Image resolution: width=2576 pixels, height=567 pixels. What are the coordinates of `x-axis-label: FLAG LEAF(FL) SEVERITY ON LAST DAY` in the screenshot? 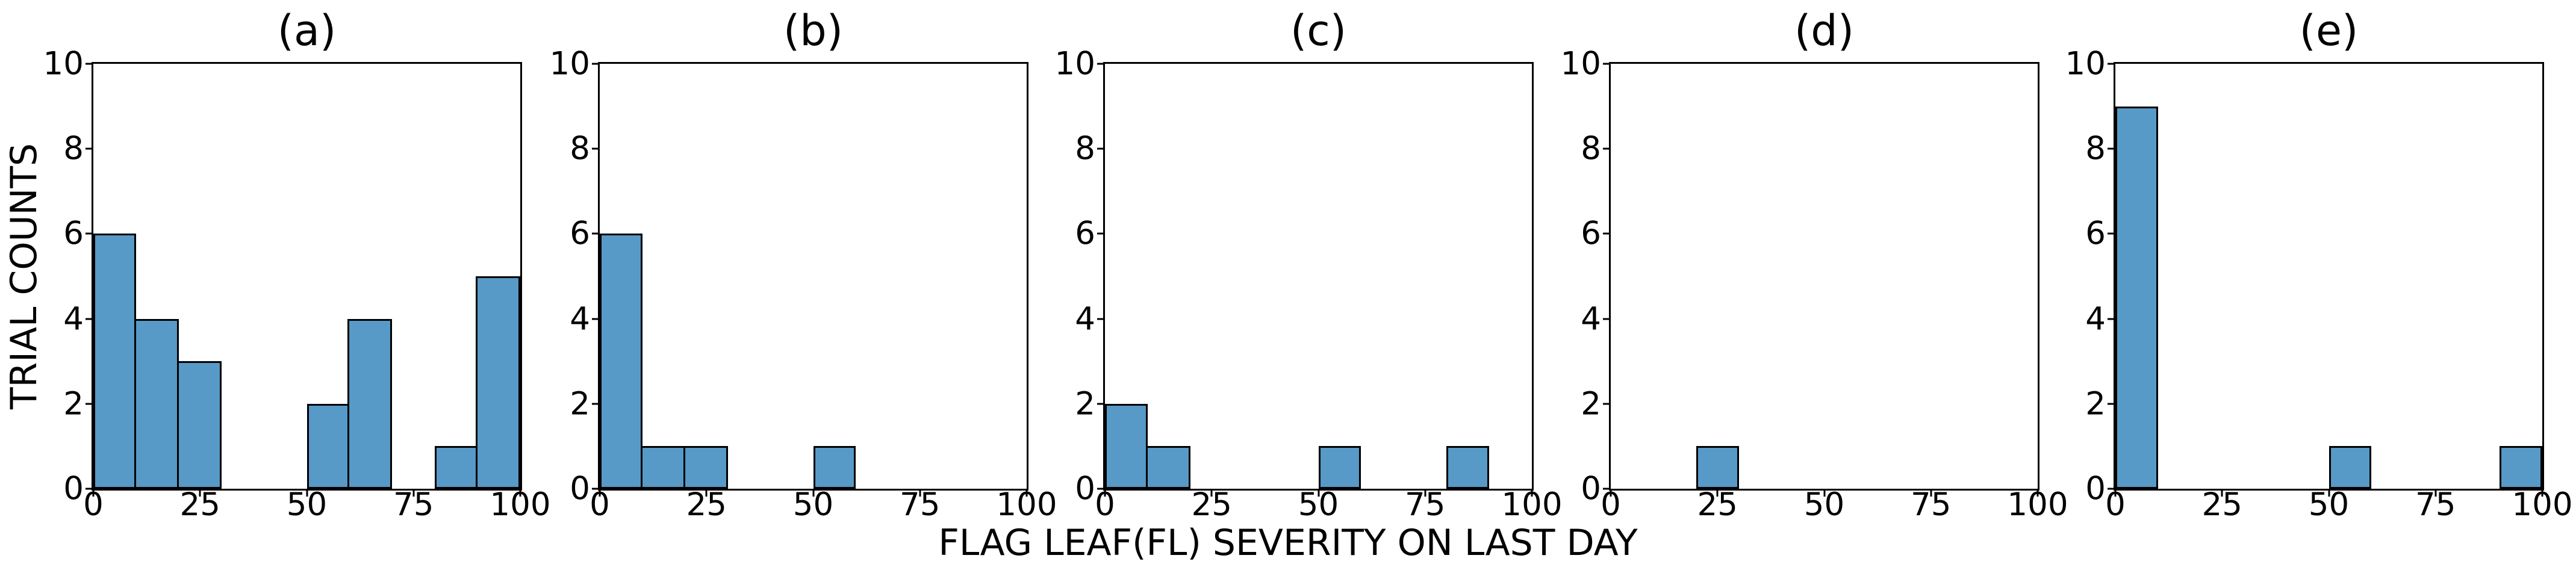 It's located at (1288, 543).